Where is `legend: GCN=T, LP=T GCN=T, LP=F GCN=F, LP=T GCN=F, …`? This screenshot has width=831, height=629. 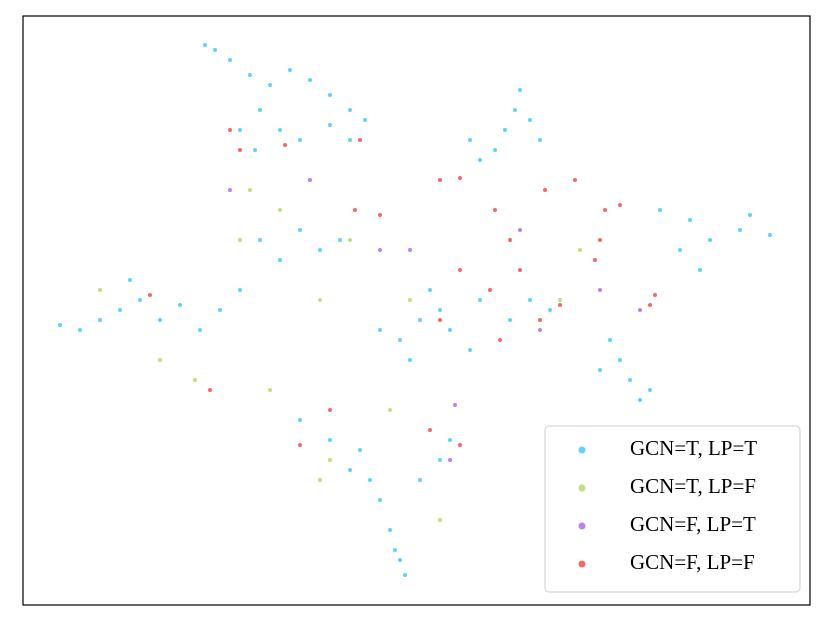
legend: GCN=T, LP=T GCN=T, LP=F GCN=F, LP=T GCN=F, … is located at coordinates (672, 509).